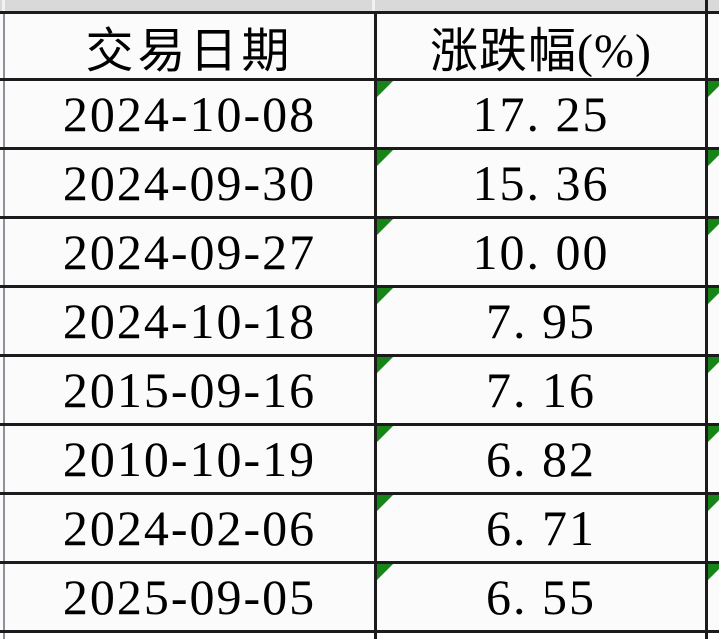 The height and width of the screenshot is (639, 719). What do you see at coordinates (542, 114) in the screenshot?
I see `change-cell: 17. 25` at bounding box center [542, 114].